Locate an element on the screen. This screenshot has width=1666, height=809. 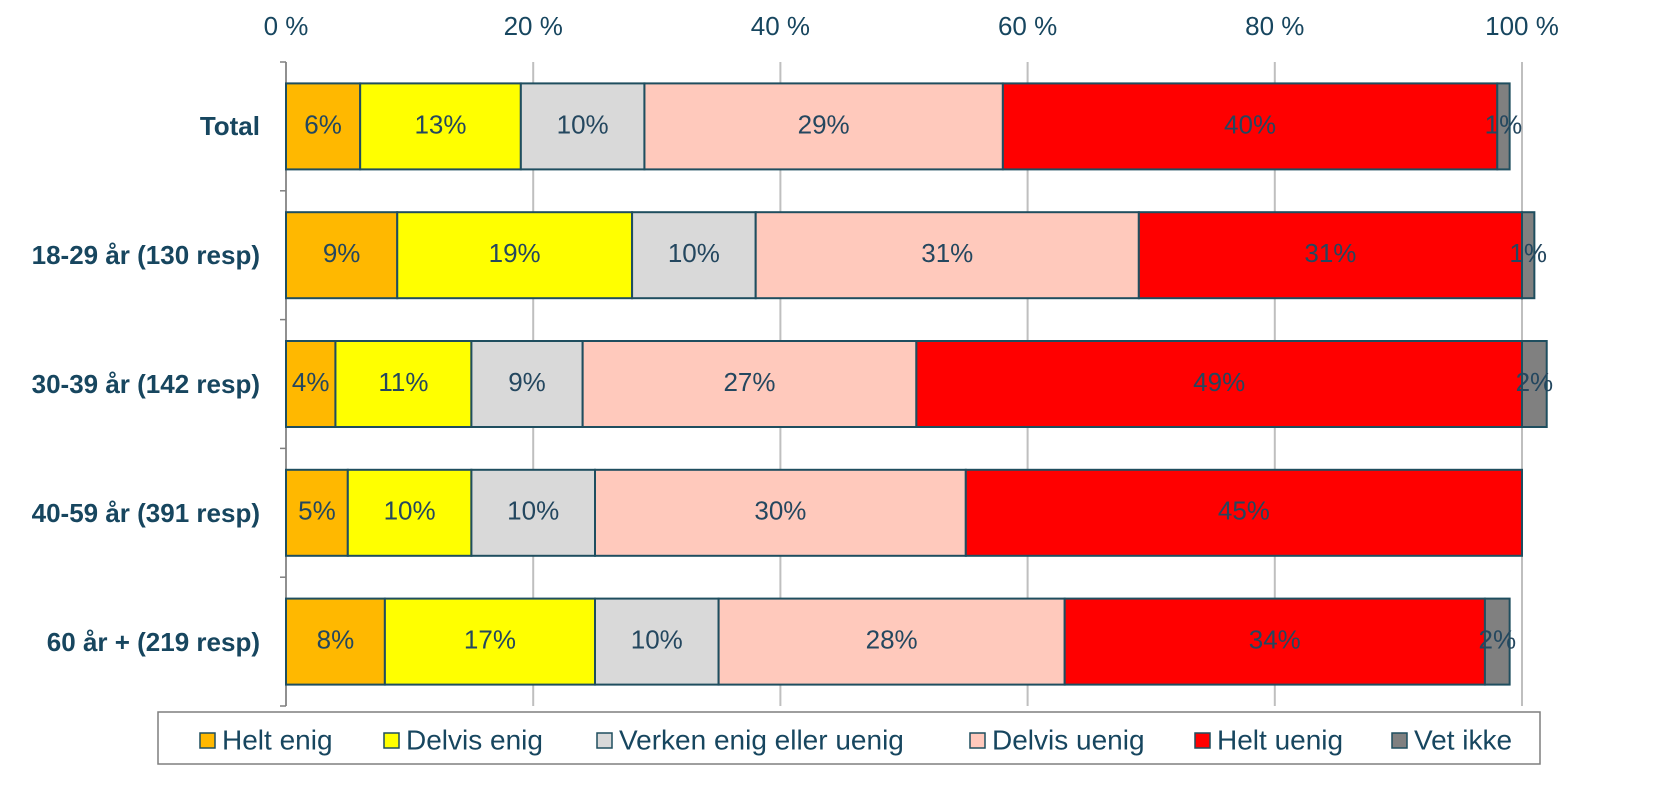
data-label: 40% is located at coordinates (1250, 124).